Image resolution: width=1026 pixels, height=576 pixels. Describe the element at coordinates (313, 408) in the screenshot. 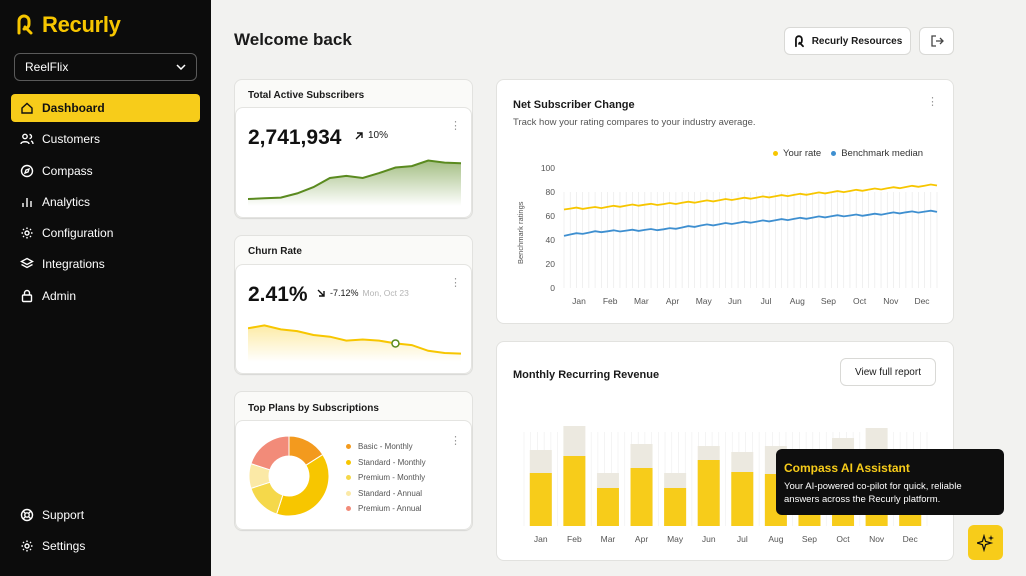

I see `card-title: Top Plans by Subscriptions` at that location.